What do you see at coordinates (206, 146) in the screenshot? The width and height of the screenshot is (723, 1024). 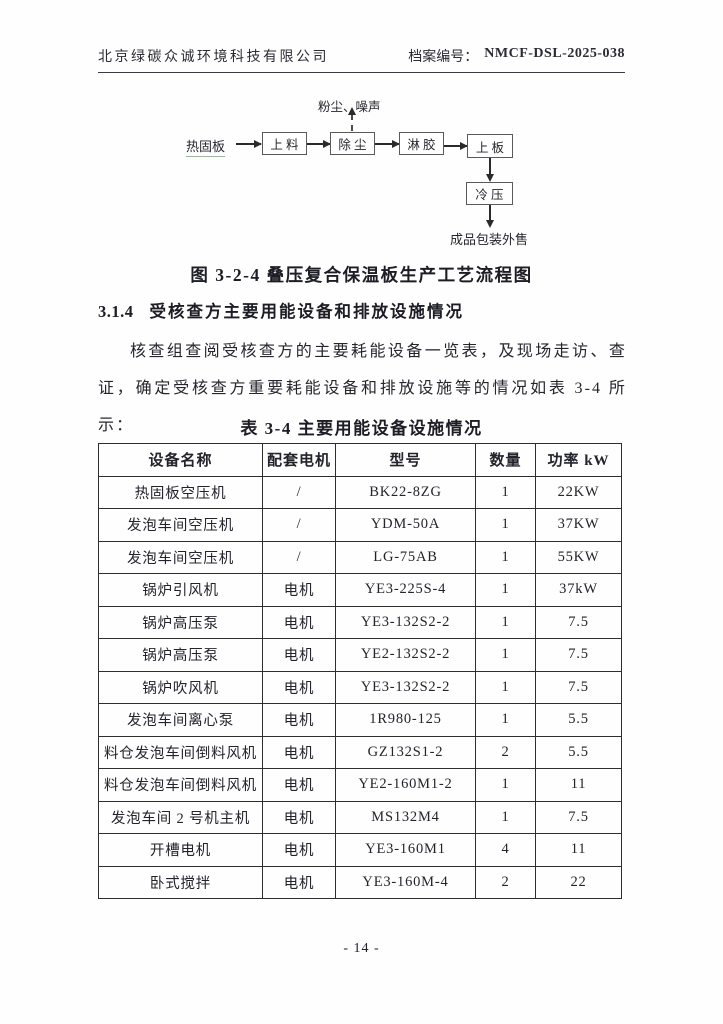 I see `flow-input-label: 热固板` at bounding box center [206, 146].